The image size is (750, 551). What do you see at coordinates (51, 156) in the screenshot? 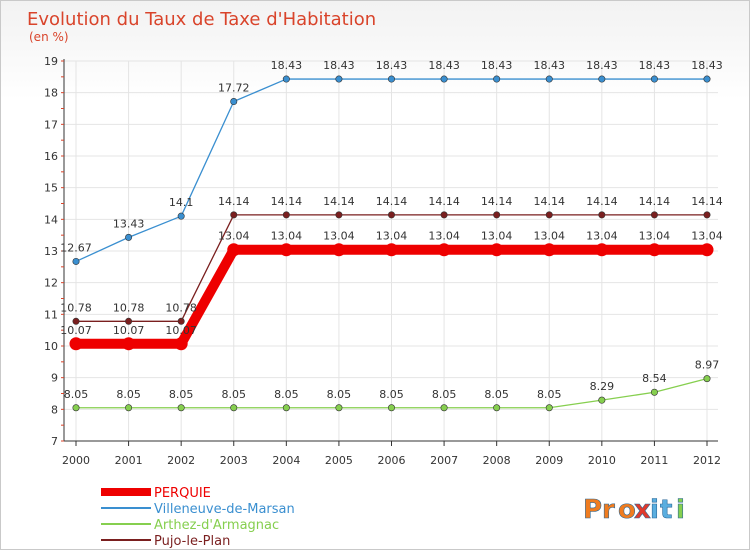
I see `y-tick-label: 16` at bounding box center [51, 156].